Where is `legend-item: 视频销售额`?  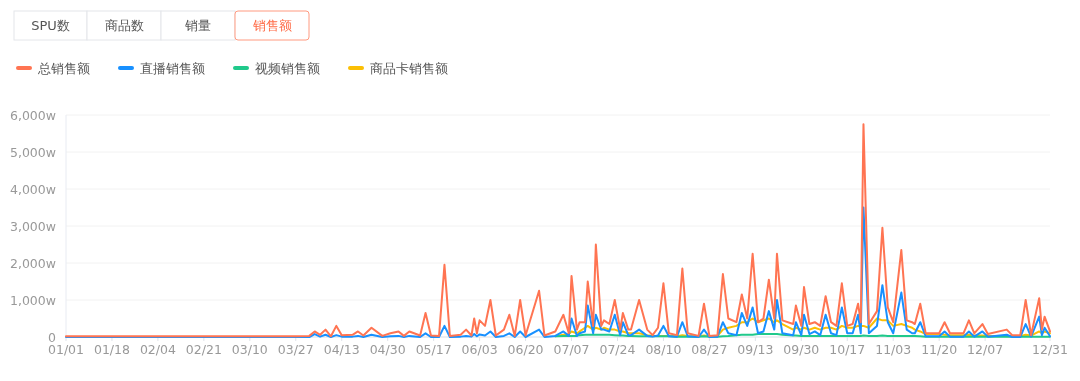 legend-item: 视频销售额 is located at coordinates (276, 68).